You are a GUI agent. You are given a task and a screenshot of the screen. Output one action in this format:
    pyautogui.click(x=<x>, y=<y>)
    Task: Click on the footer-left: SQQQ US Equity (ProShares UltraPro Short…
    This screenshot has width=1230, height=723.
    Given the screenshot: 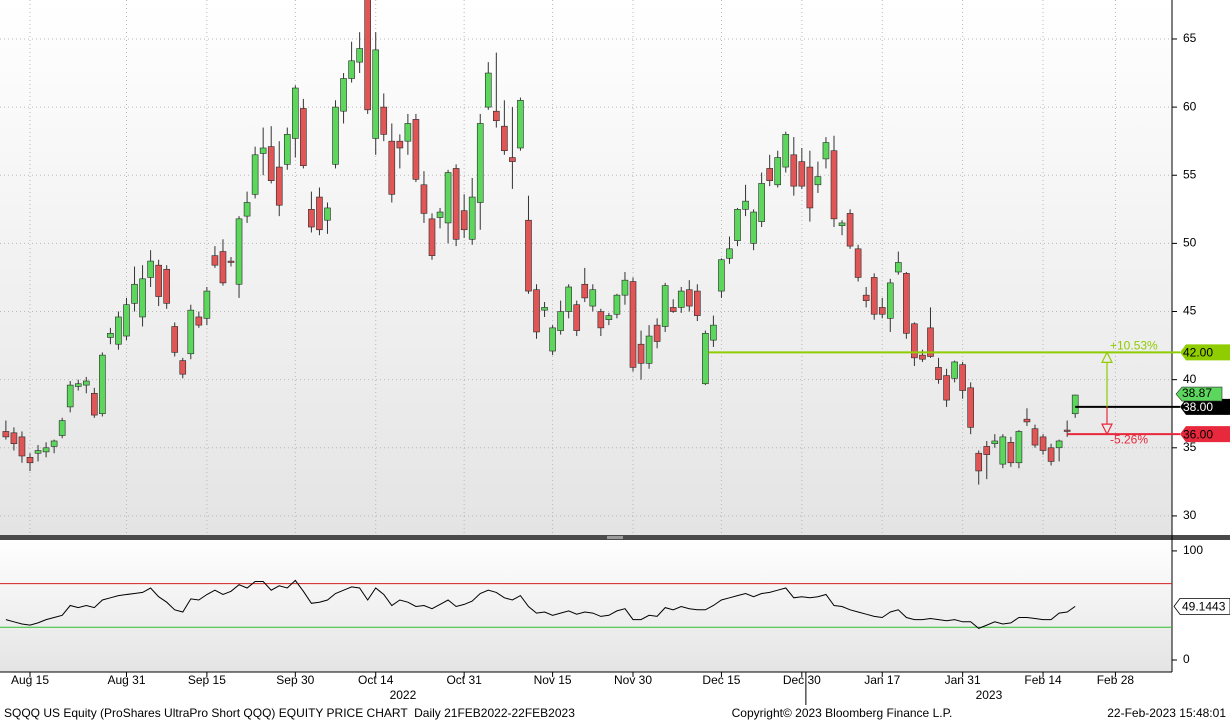 What is the action you would take?
    pyautogui.click(x=289, y=713)
    